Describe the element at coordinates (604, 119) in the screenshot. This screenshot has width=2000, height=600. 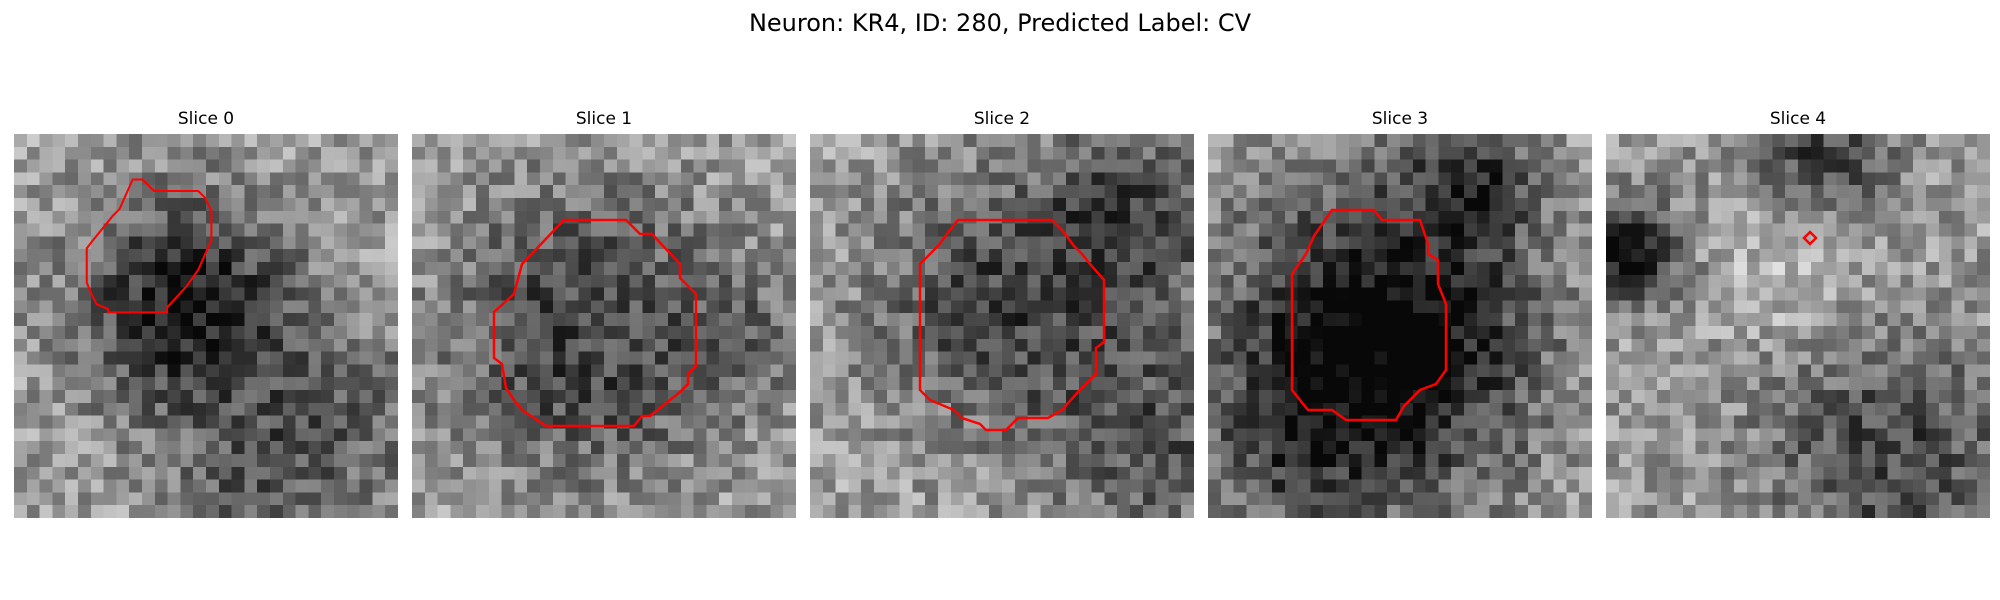
I see `slice-1-title: Slice 1` at that location.